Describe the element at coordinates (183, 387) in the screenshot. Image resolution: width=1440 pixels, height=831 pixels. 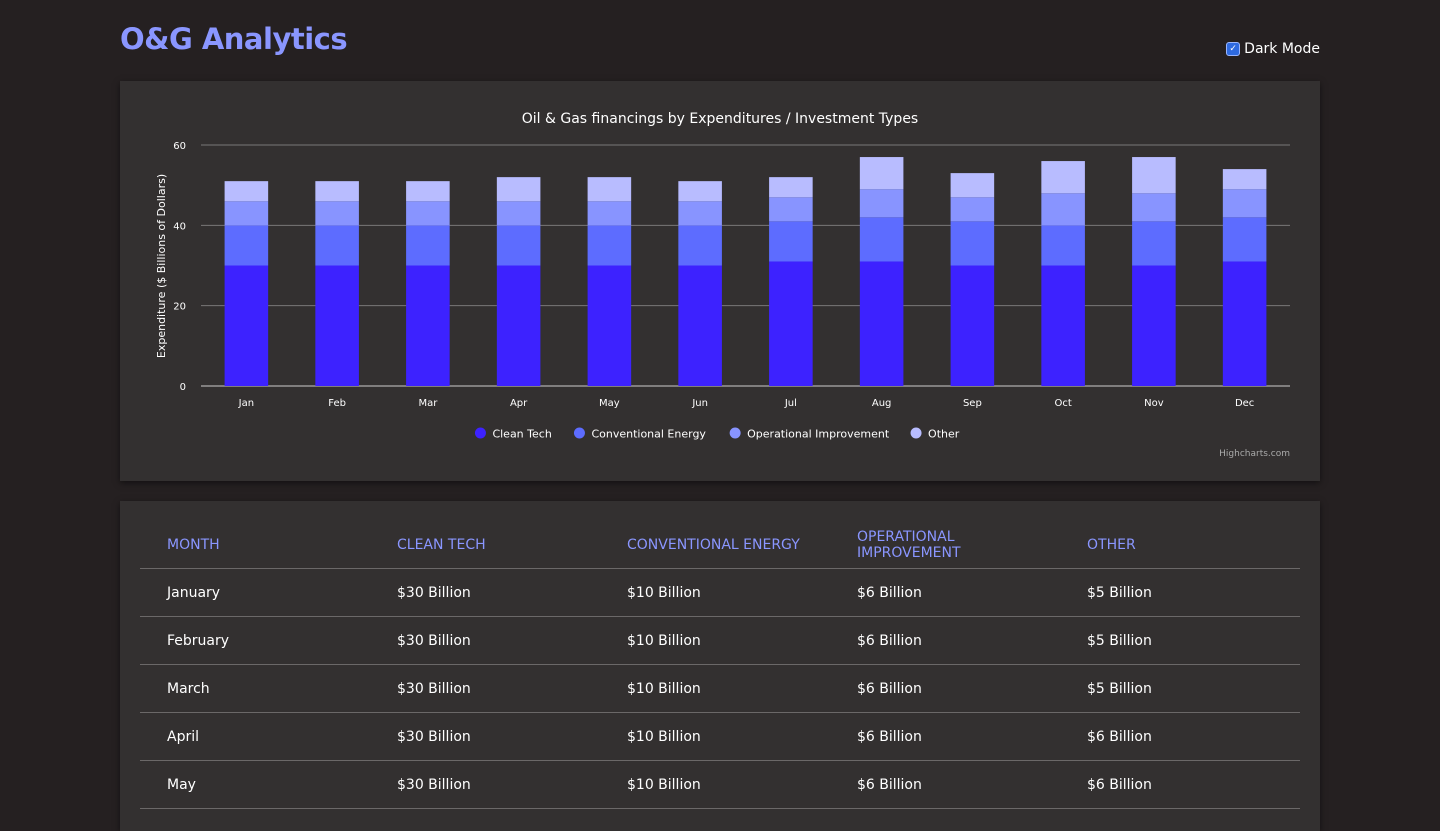
I see `y-tick-label: 0` at that location.